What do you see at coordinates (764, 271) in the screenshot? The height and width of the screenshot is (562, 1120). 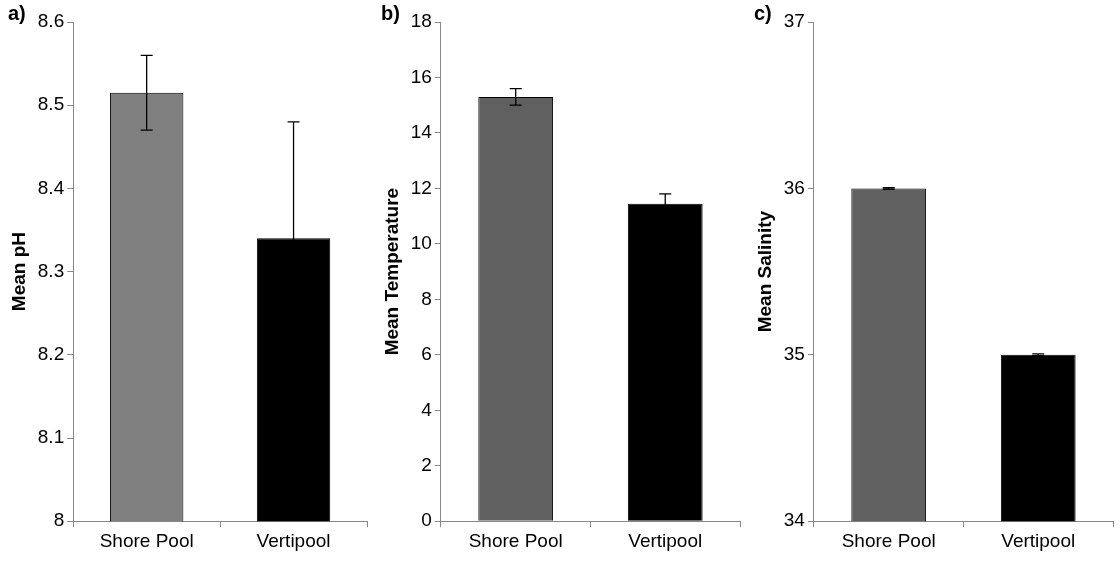 I see `y-axis-title: Mean Salinity` at bounding box center [764, 271].